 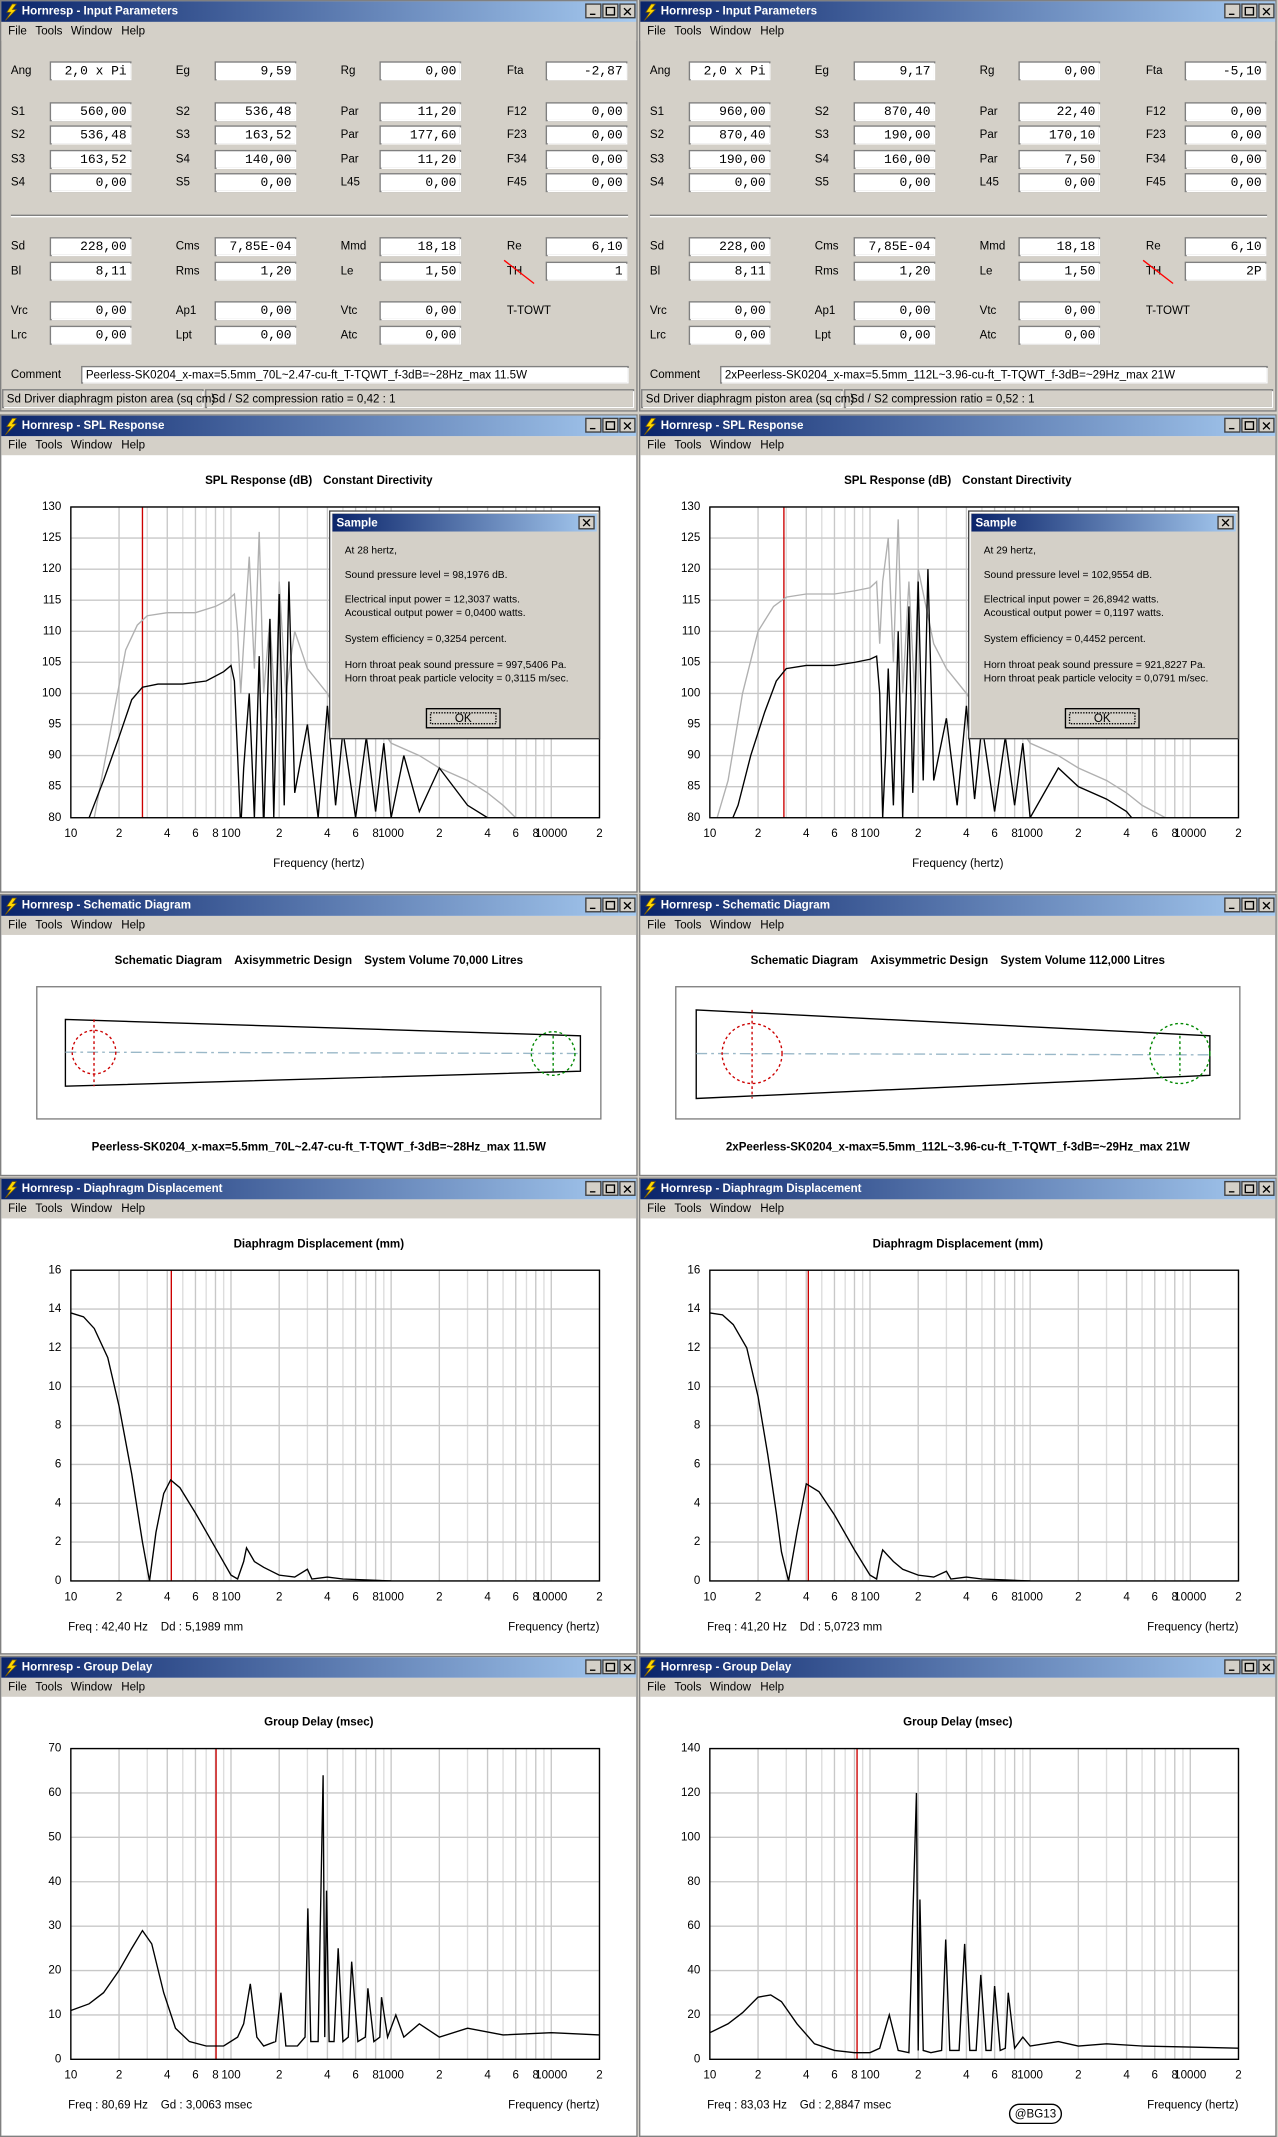 I want to click on field-value: 7,50, so click(x=1079, y=159).